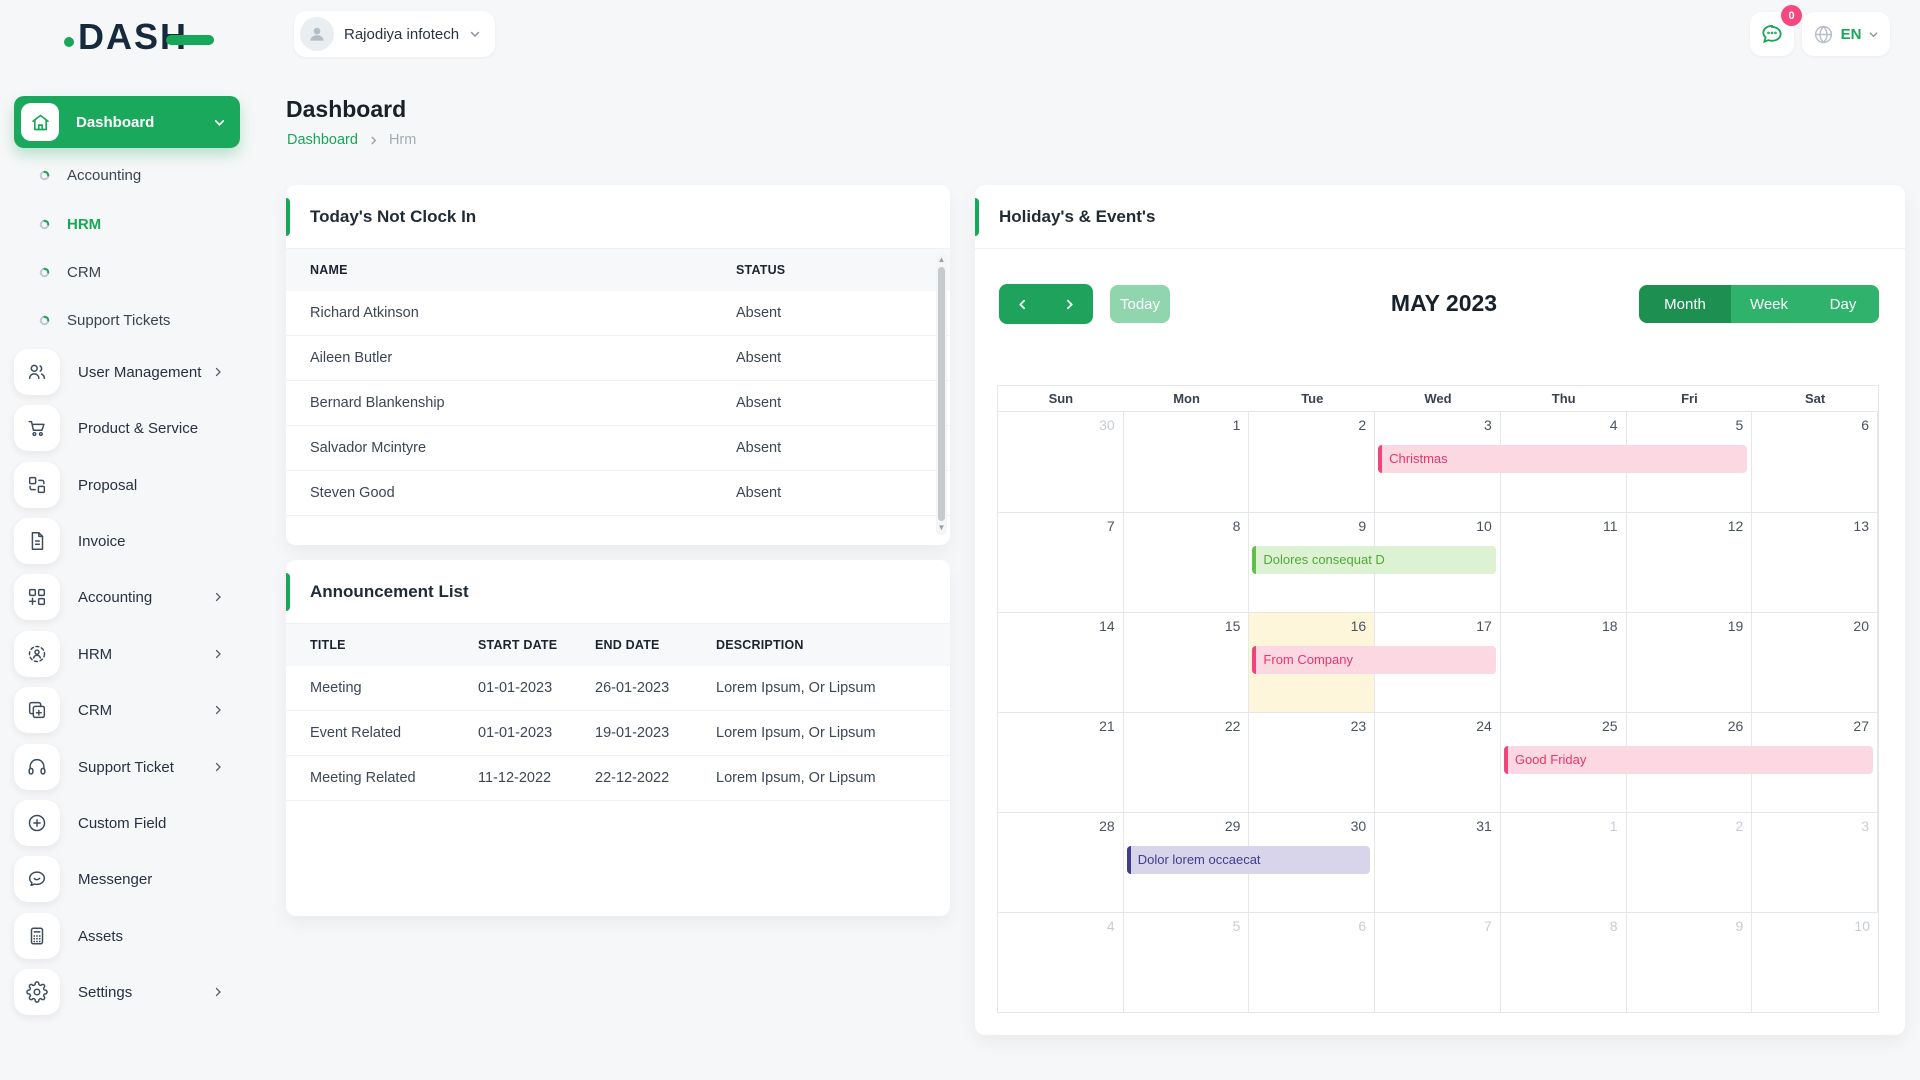 Image resolution: width=1920 pixels, height=1080 pixels. I want to click on view-button-day: Day, so click(1843, 304).